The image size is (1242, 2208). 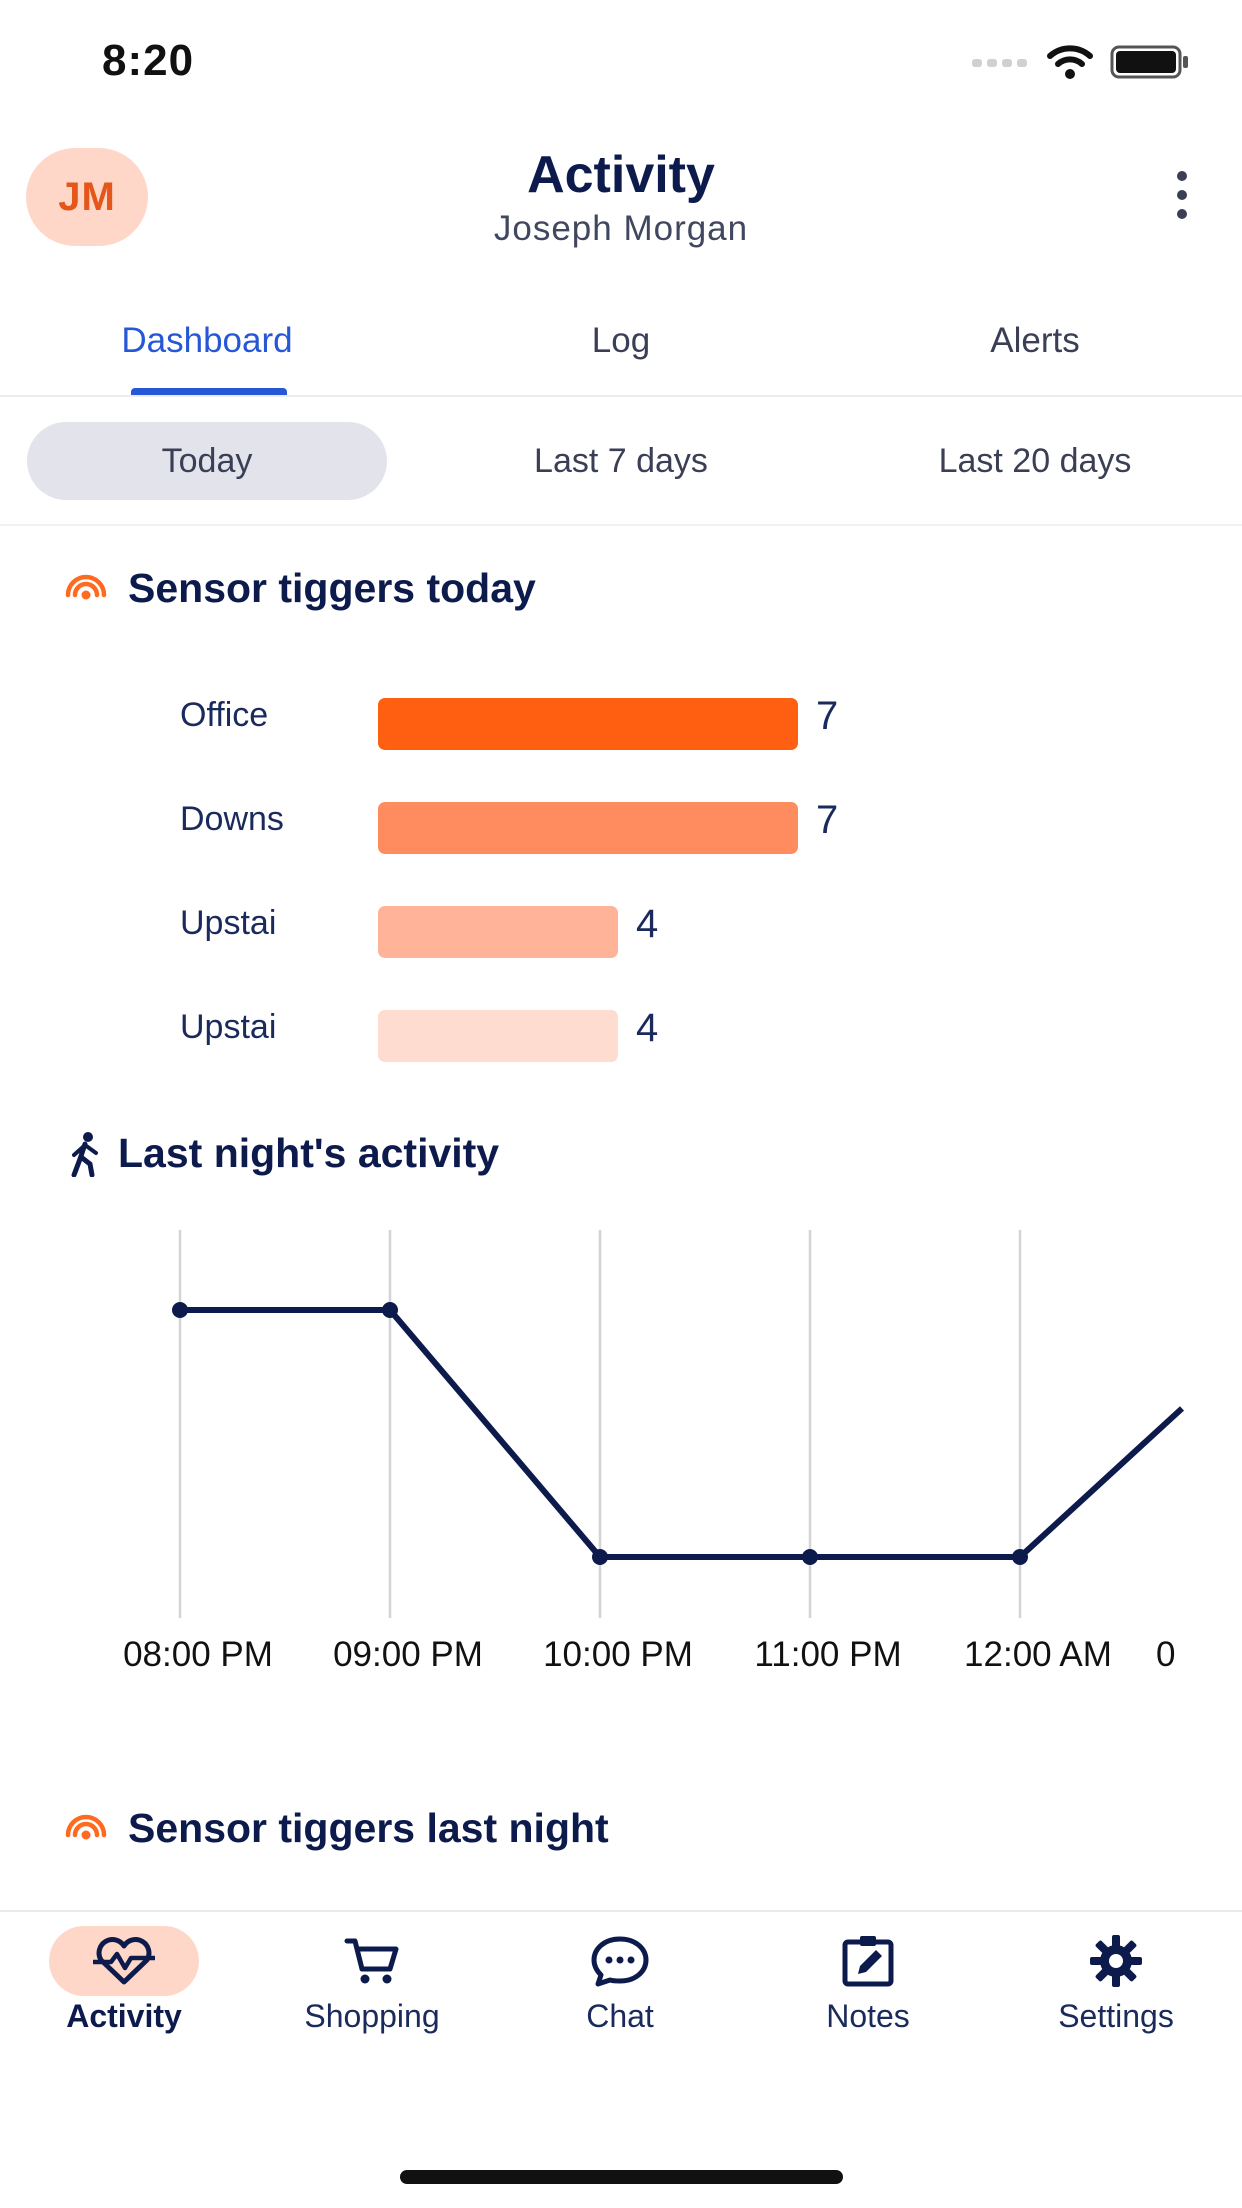 What do you see at coordinates (999, 63) in the screenshot?
I see `signal-icon` at bounding box center [999, 63].